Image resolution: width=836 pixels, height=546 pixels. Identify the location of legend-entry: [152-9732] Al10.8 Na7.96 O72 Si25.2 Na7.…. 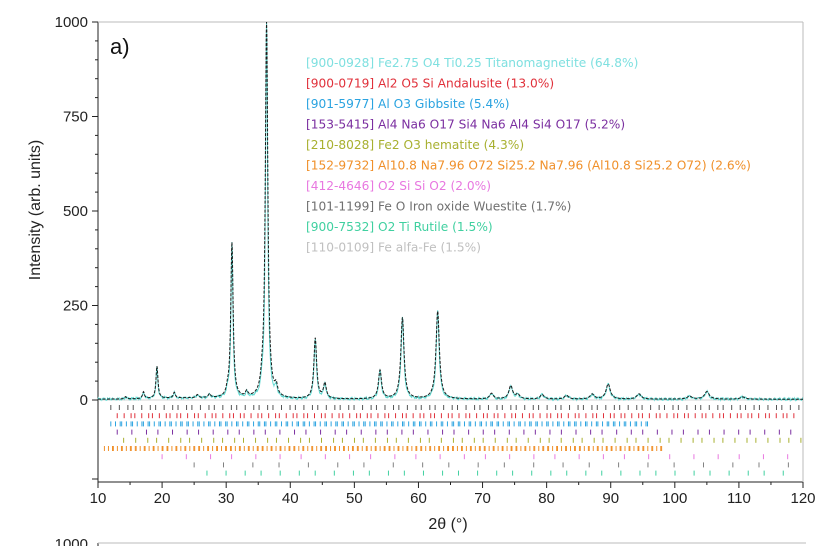
(528, 166).